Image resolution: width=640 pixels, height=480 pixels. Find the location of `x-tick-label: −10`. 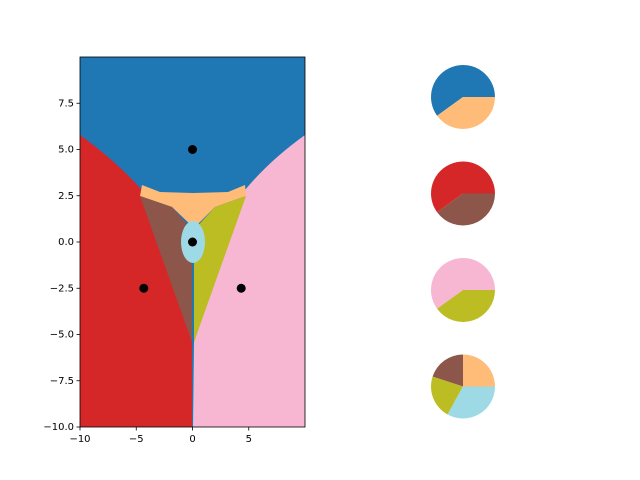

x-tick-label: −10 is located at coordinates (79, 439).